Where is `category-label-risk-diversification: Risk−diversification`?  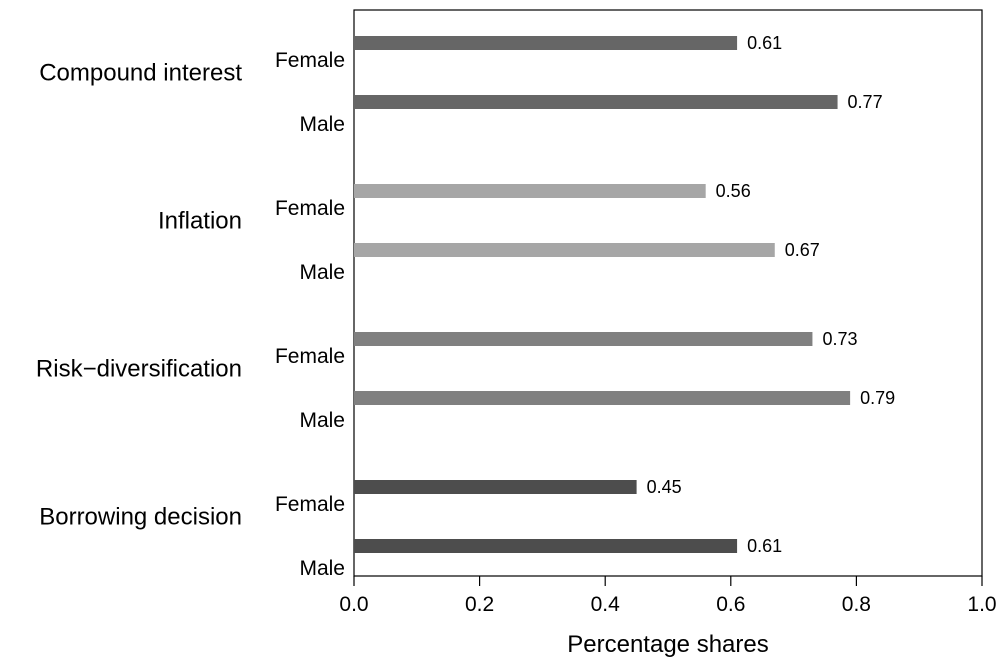
category-label-risk-diversification: Risk−diversification is located at coordinates (139, 369).